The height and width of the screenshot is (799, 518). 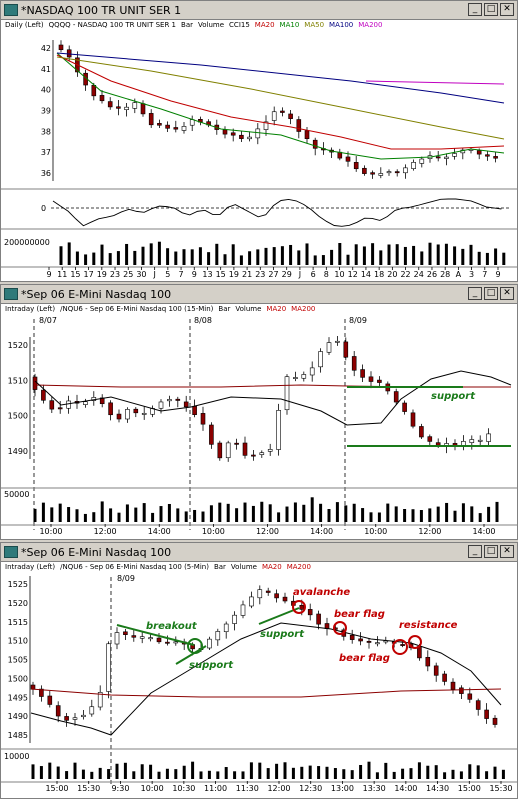 What do you see at coordinates (484, 274) in the screenshot?
I see `w1-x-tick: 7` at bounding box center [484, 274].